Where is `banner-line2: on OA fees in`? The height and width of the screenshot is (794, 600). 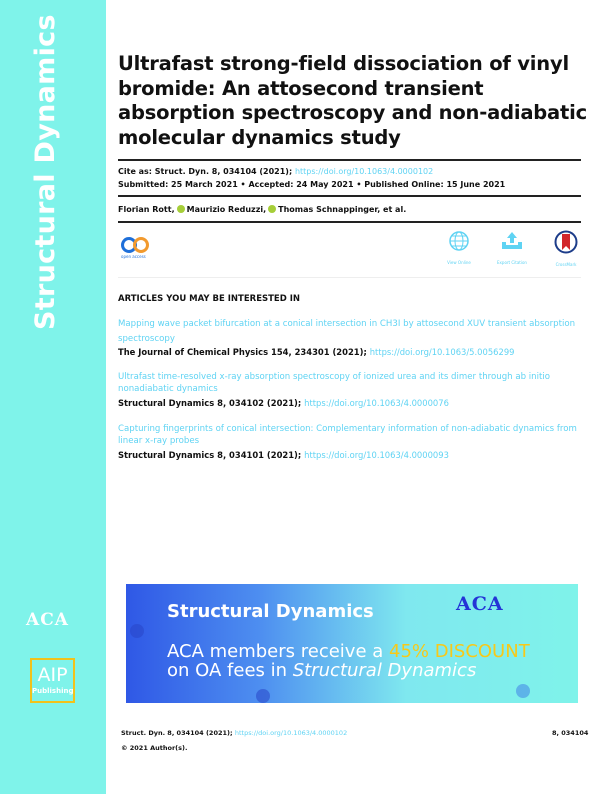
banner-line2: on OA fees in is located at coordinates (230, 670).